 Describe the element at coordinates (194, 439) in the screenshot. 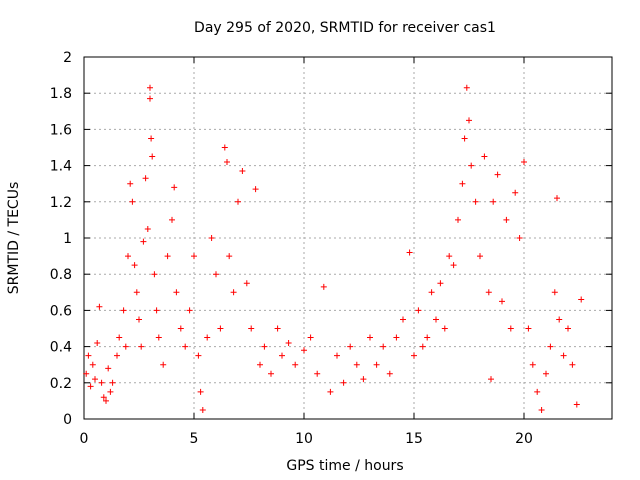

I see `x-tick-label: 5` at that location.